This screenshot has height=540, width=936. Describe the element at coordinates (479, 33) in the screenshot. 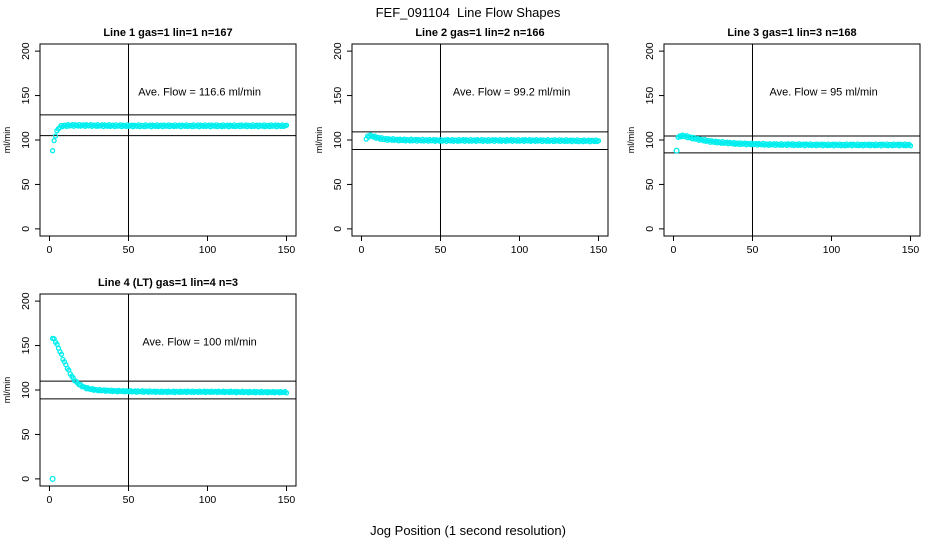

I see `panel-title: Line 2 gas=1 lin=2 n=166` at that location.